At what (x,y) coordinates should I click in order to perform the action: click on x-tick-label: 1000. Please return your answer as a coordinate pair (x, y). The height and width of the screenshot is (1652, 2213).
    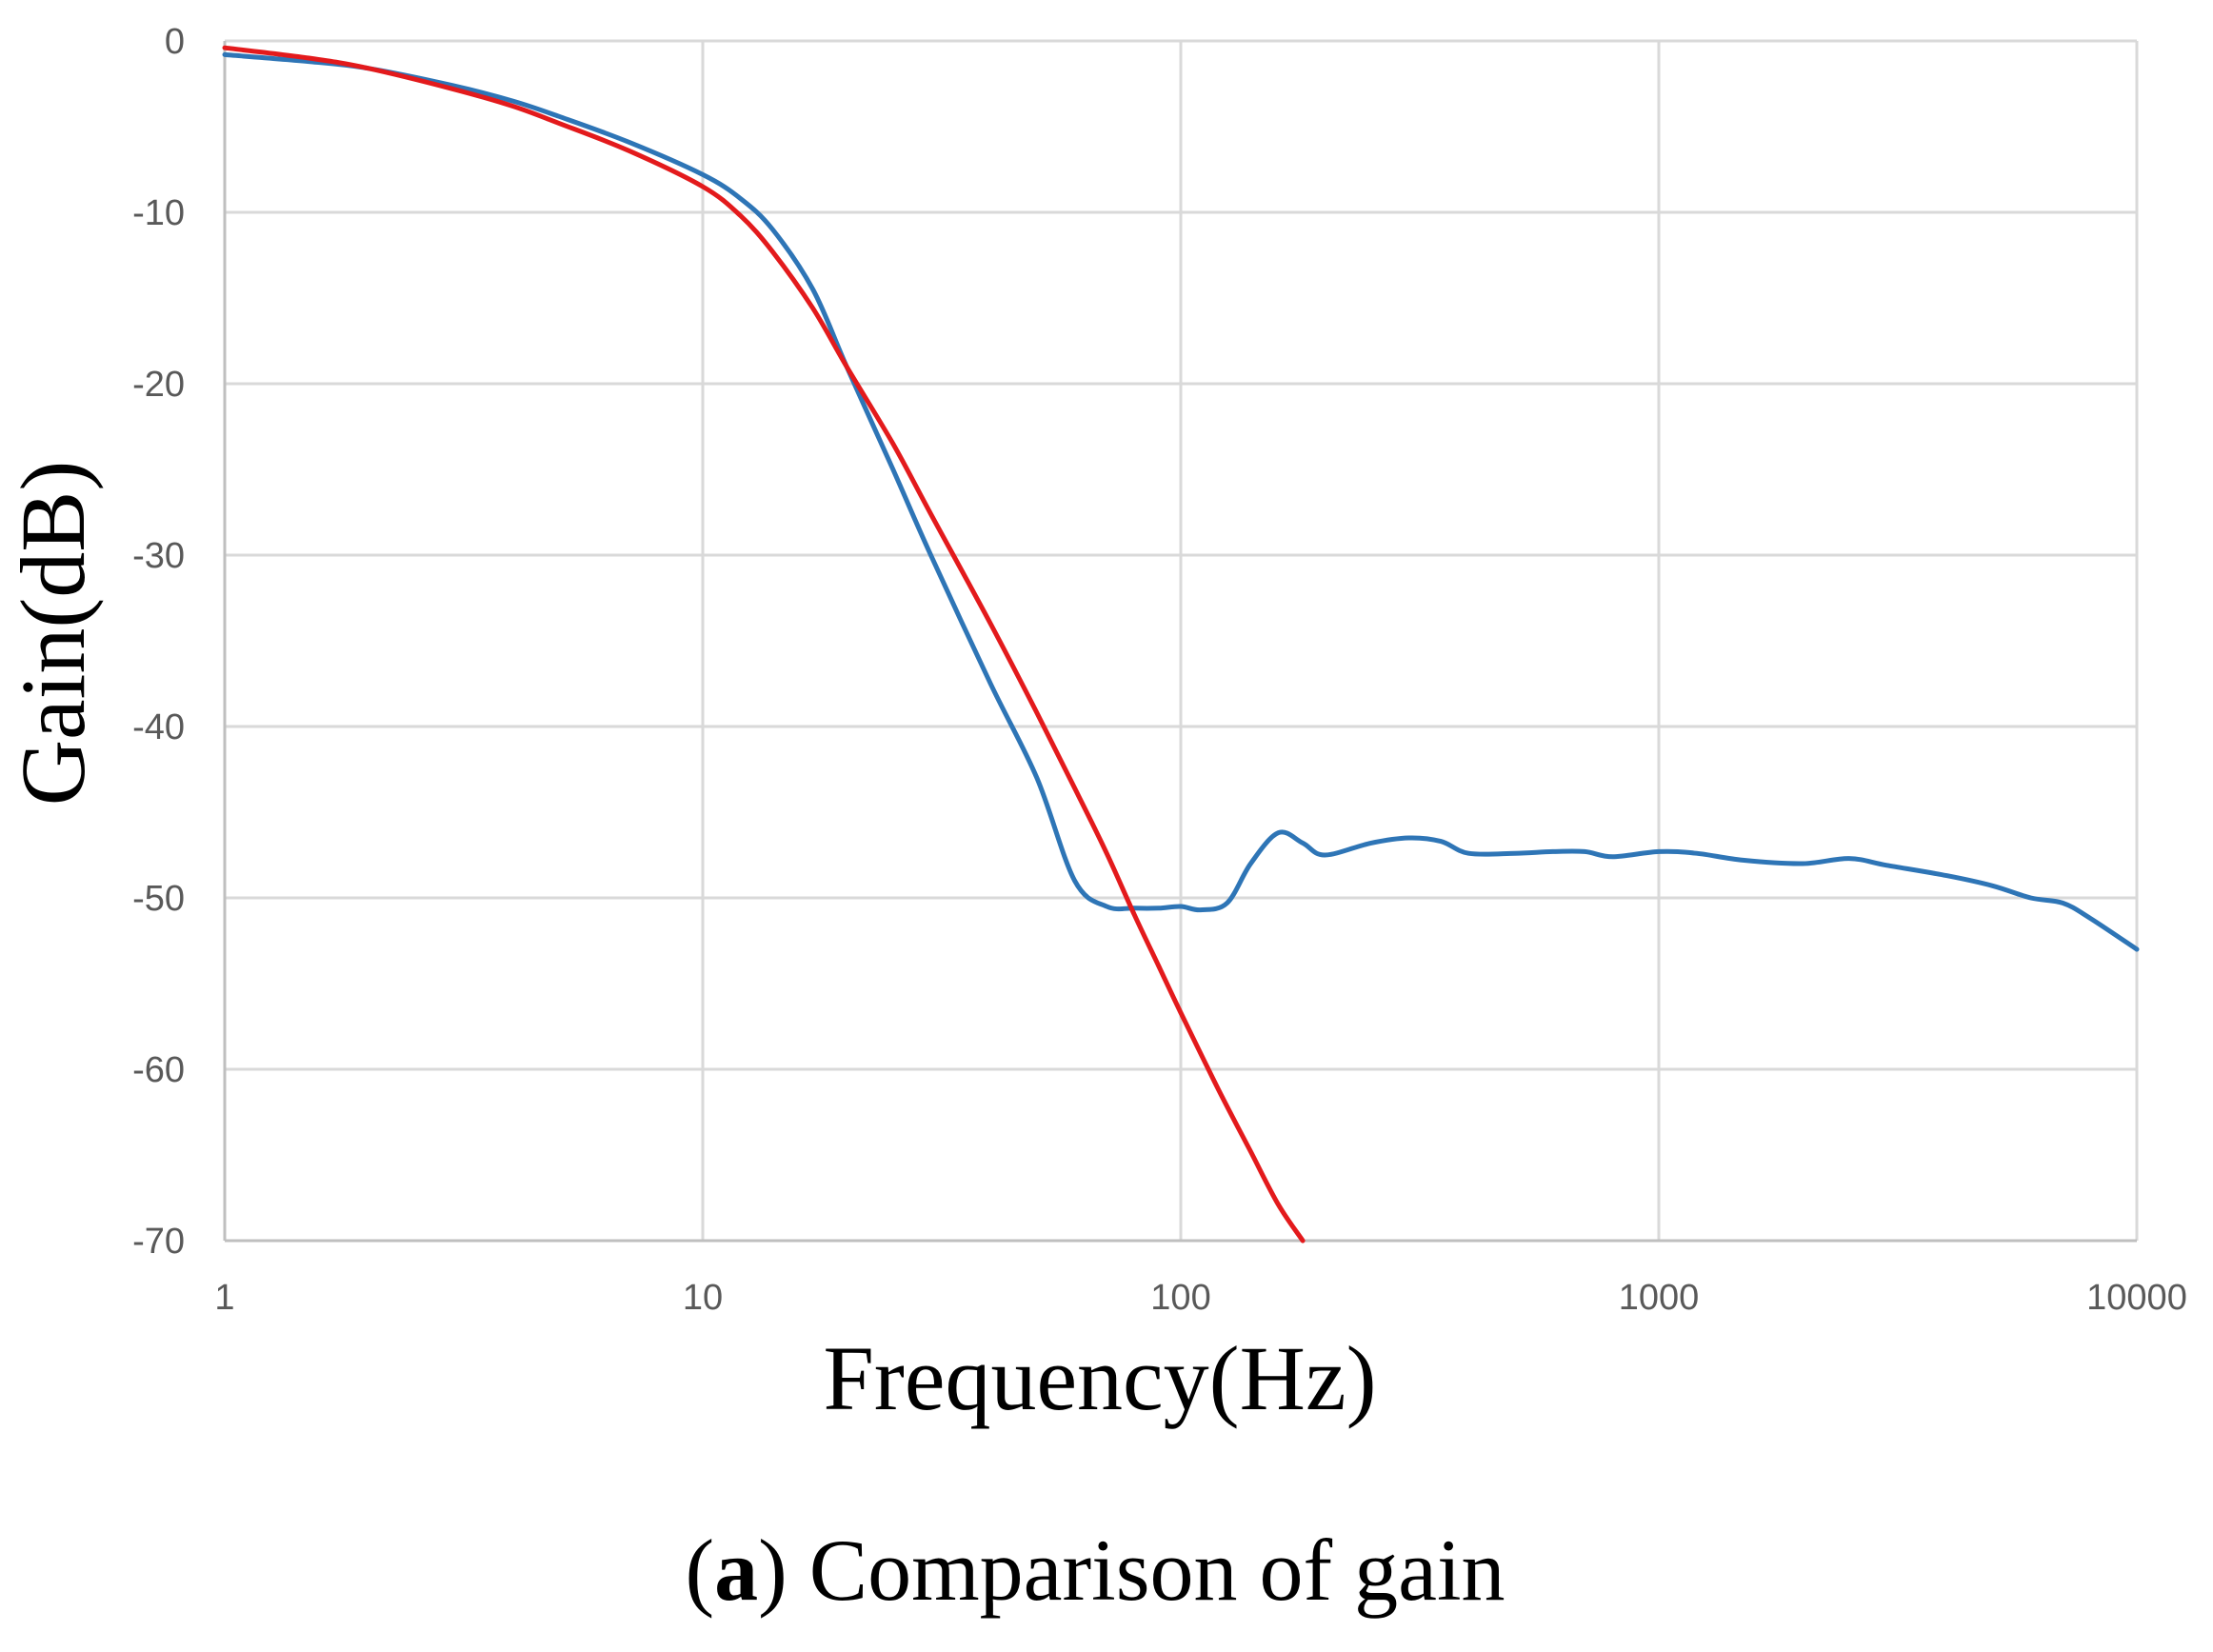
    Looking at the image, I should click on (1659, 1298).